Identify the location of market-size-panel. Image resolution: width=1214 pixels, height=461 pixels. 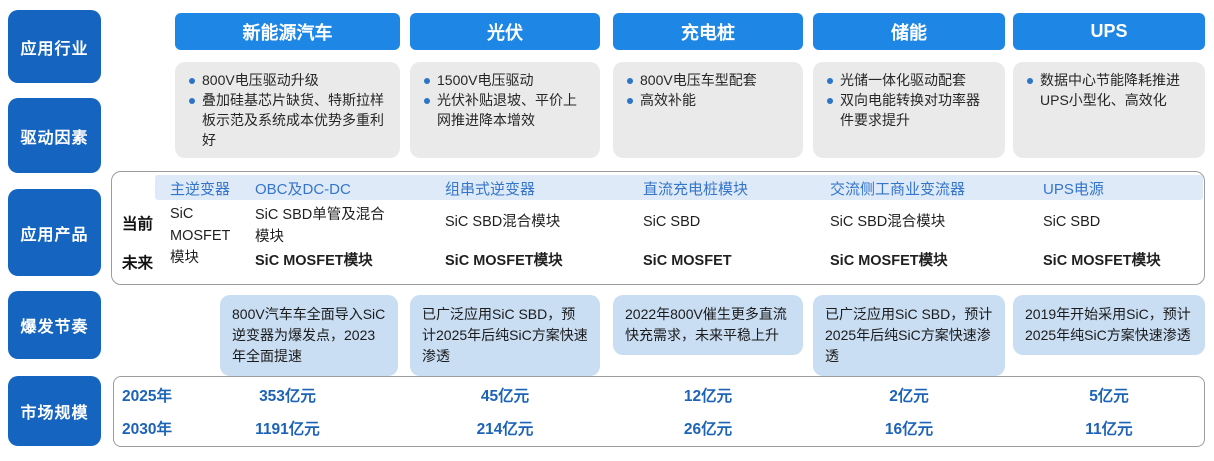
(659, 411).